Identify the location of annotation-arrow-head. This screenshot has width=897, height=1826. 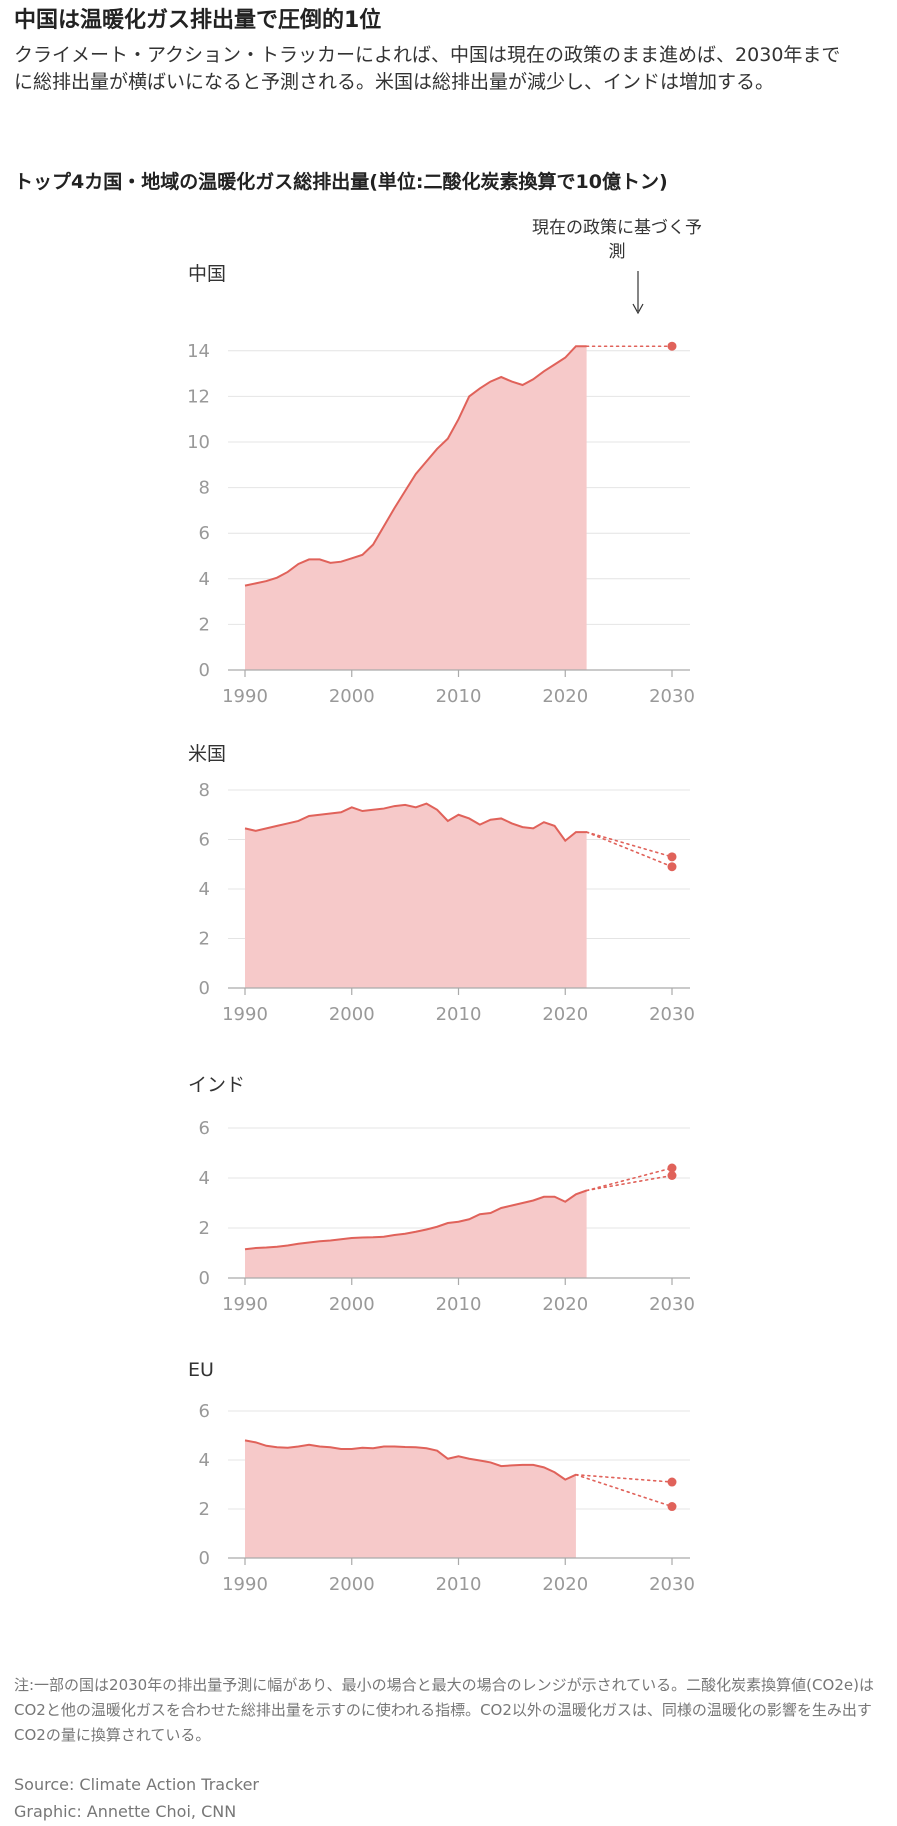
(638, 309).